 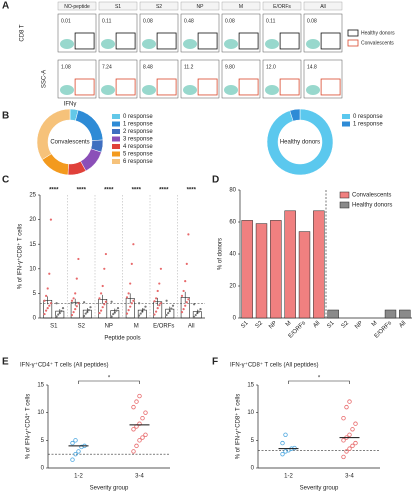 What do you see at coordinates (232, 255) in the screenshot?
I see `y-tick-label: 40` at bounding box center [232, 255].